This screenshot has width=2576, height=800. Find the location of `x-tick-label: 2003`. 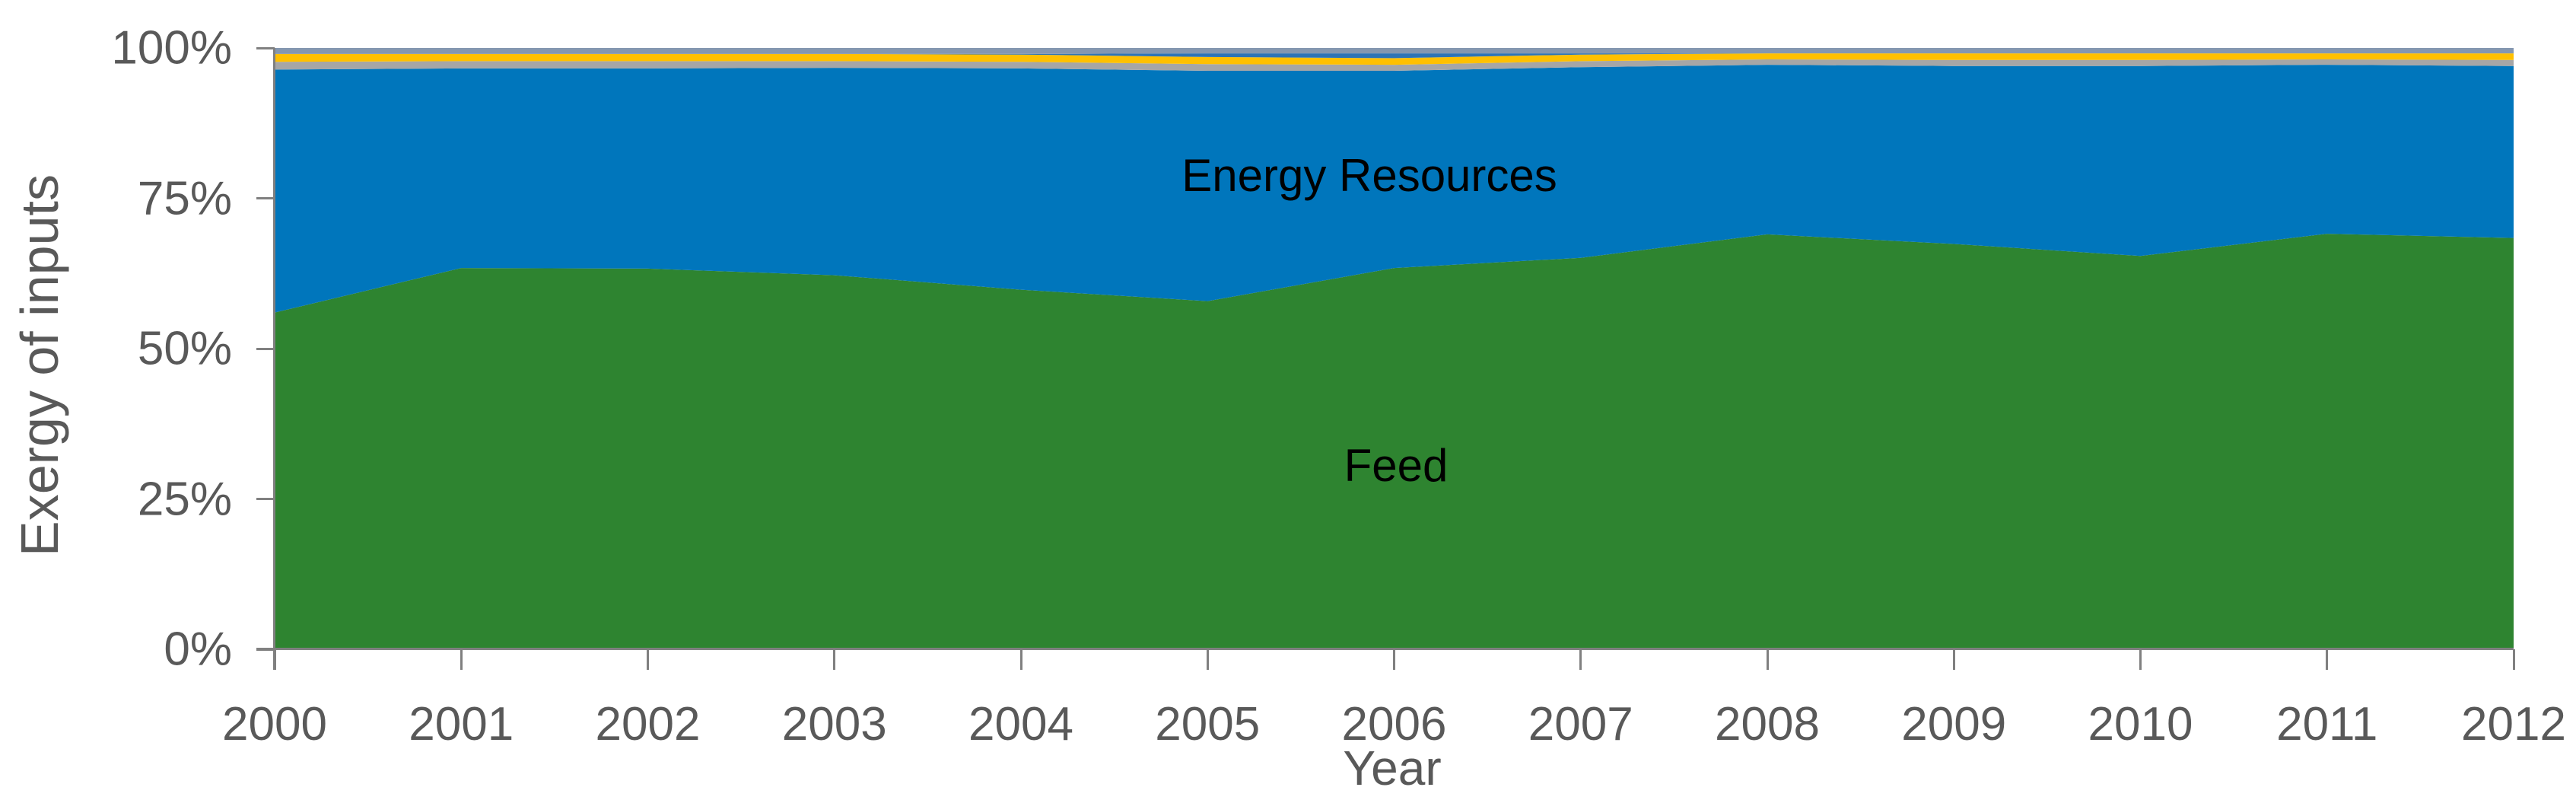

x-tick-label: 2003 is located at coordinates (834, 724).